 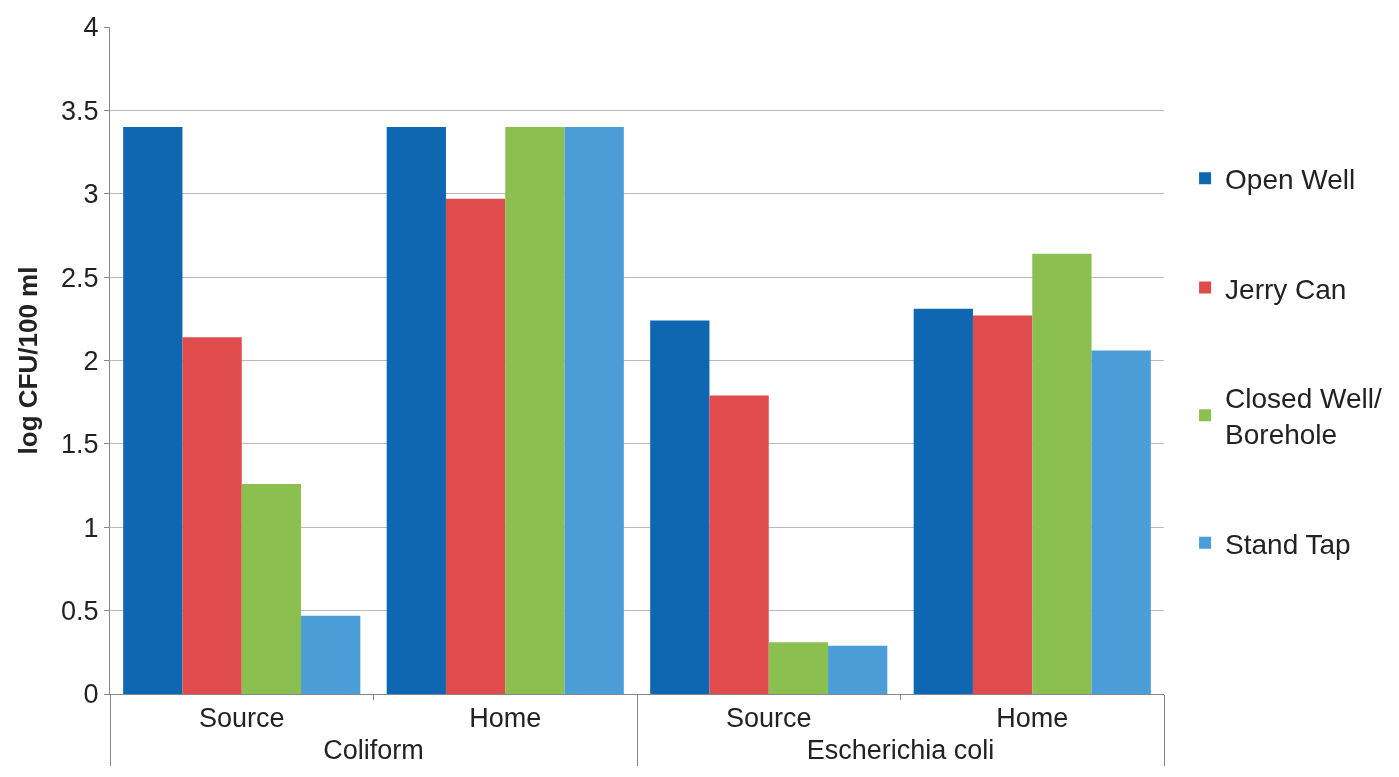 I want to click on text: Escherichia coli, so click(x=900, y=750).